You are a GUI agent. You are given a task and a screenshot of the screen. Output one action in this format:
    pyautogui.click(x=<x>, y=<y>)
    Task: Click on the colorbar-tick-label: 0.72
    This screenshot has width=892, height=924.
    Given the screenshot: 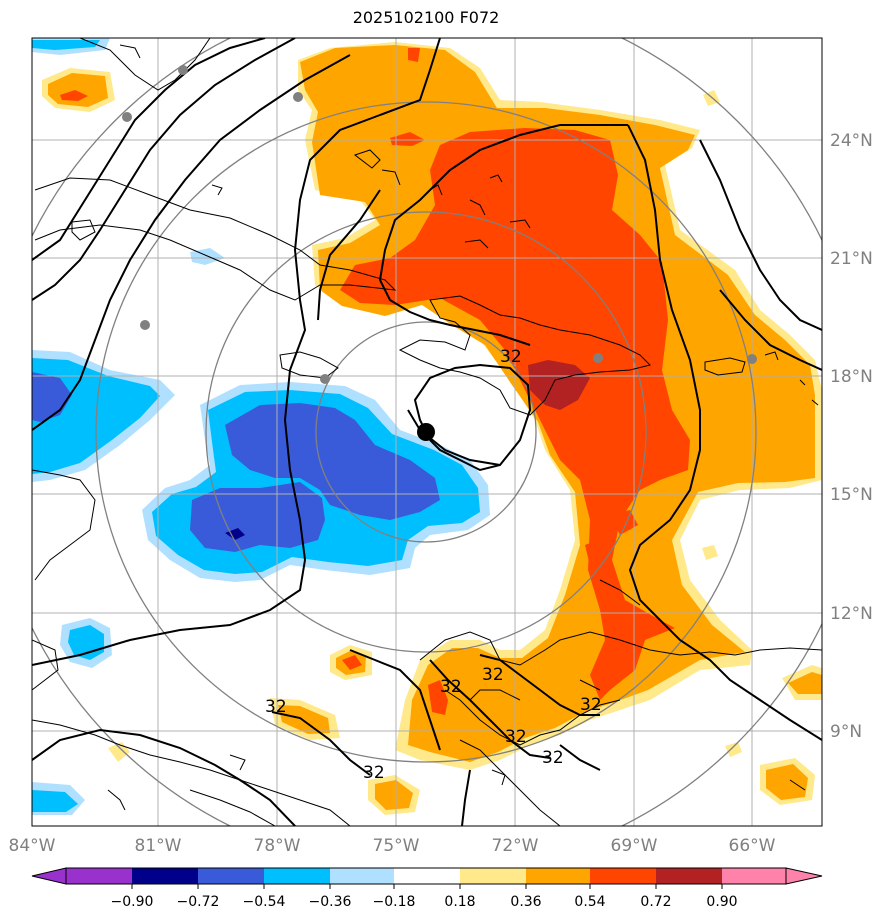 What is the action you would take?
    pyautogui.click(x=655, y=902)
    